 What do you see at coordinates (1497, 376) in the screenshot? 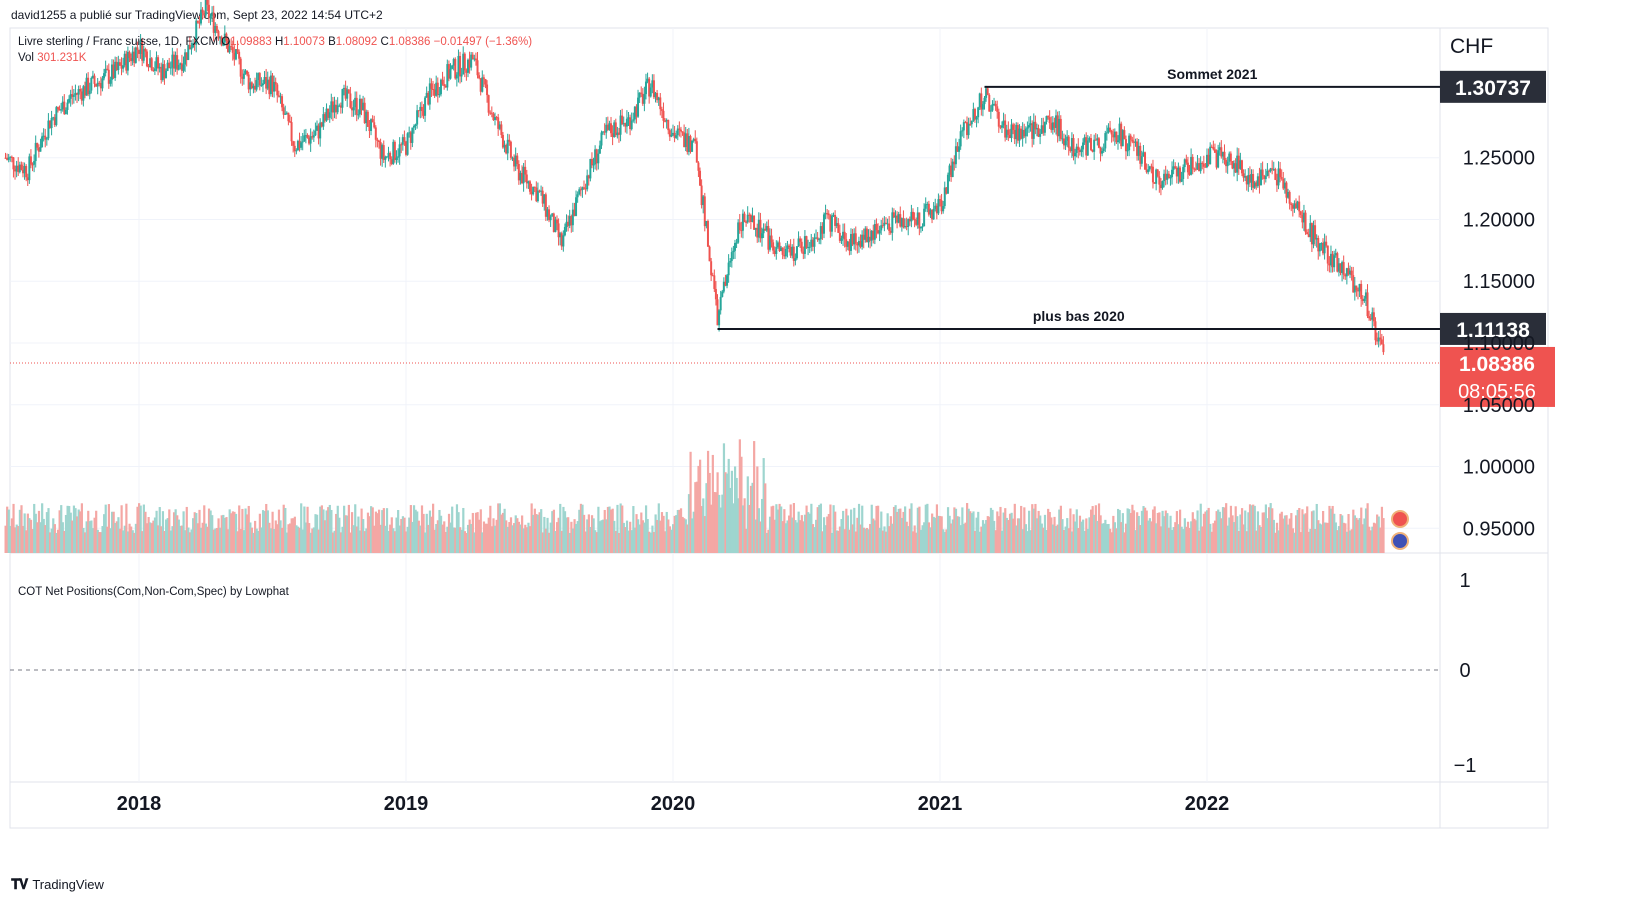
I see `last-price-tag` at bounding box center [1497, 376].